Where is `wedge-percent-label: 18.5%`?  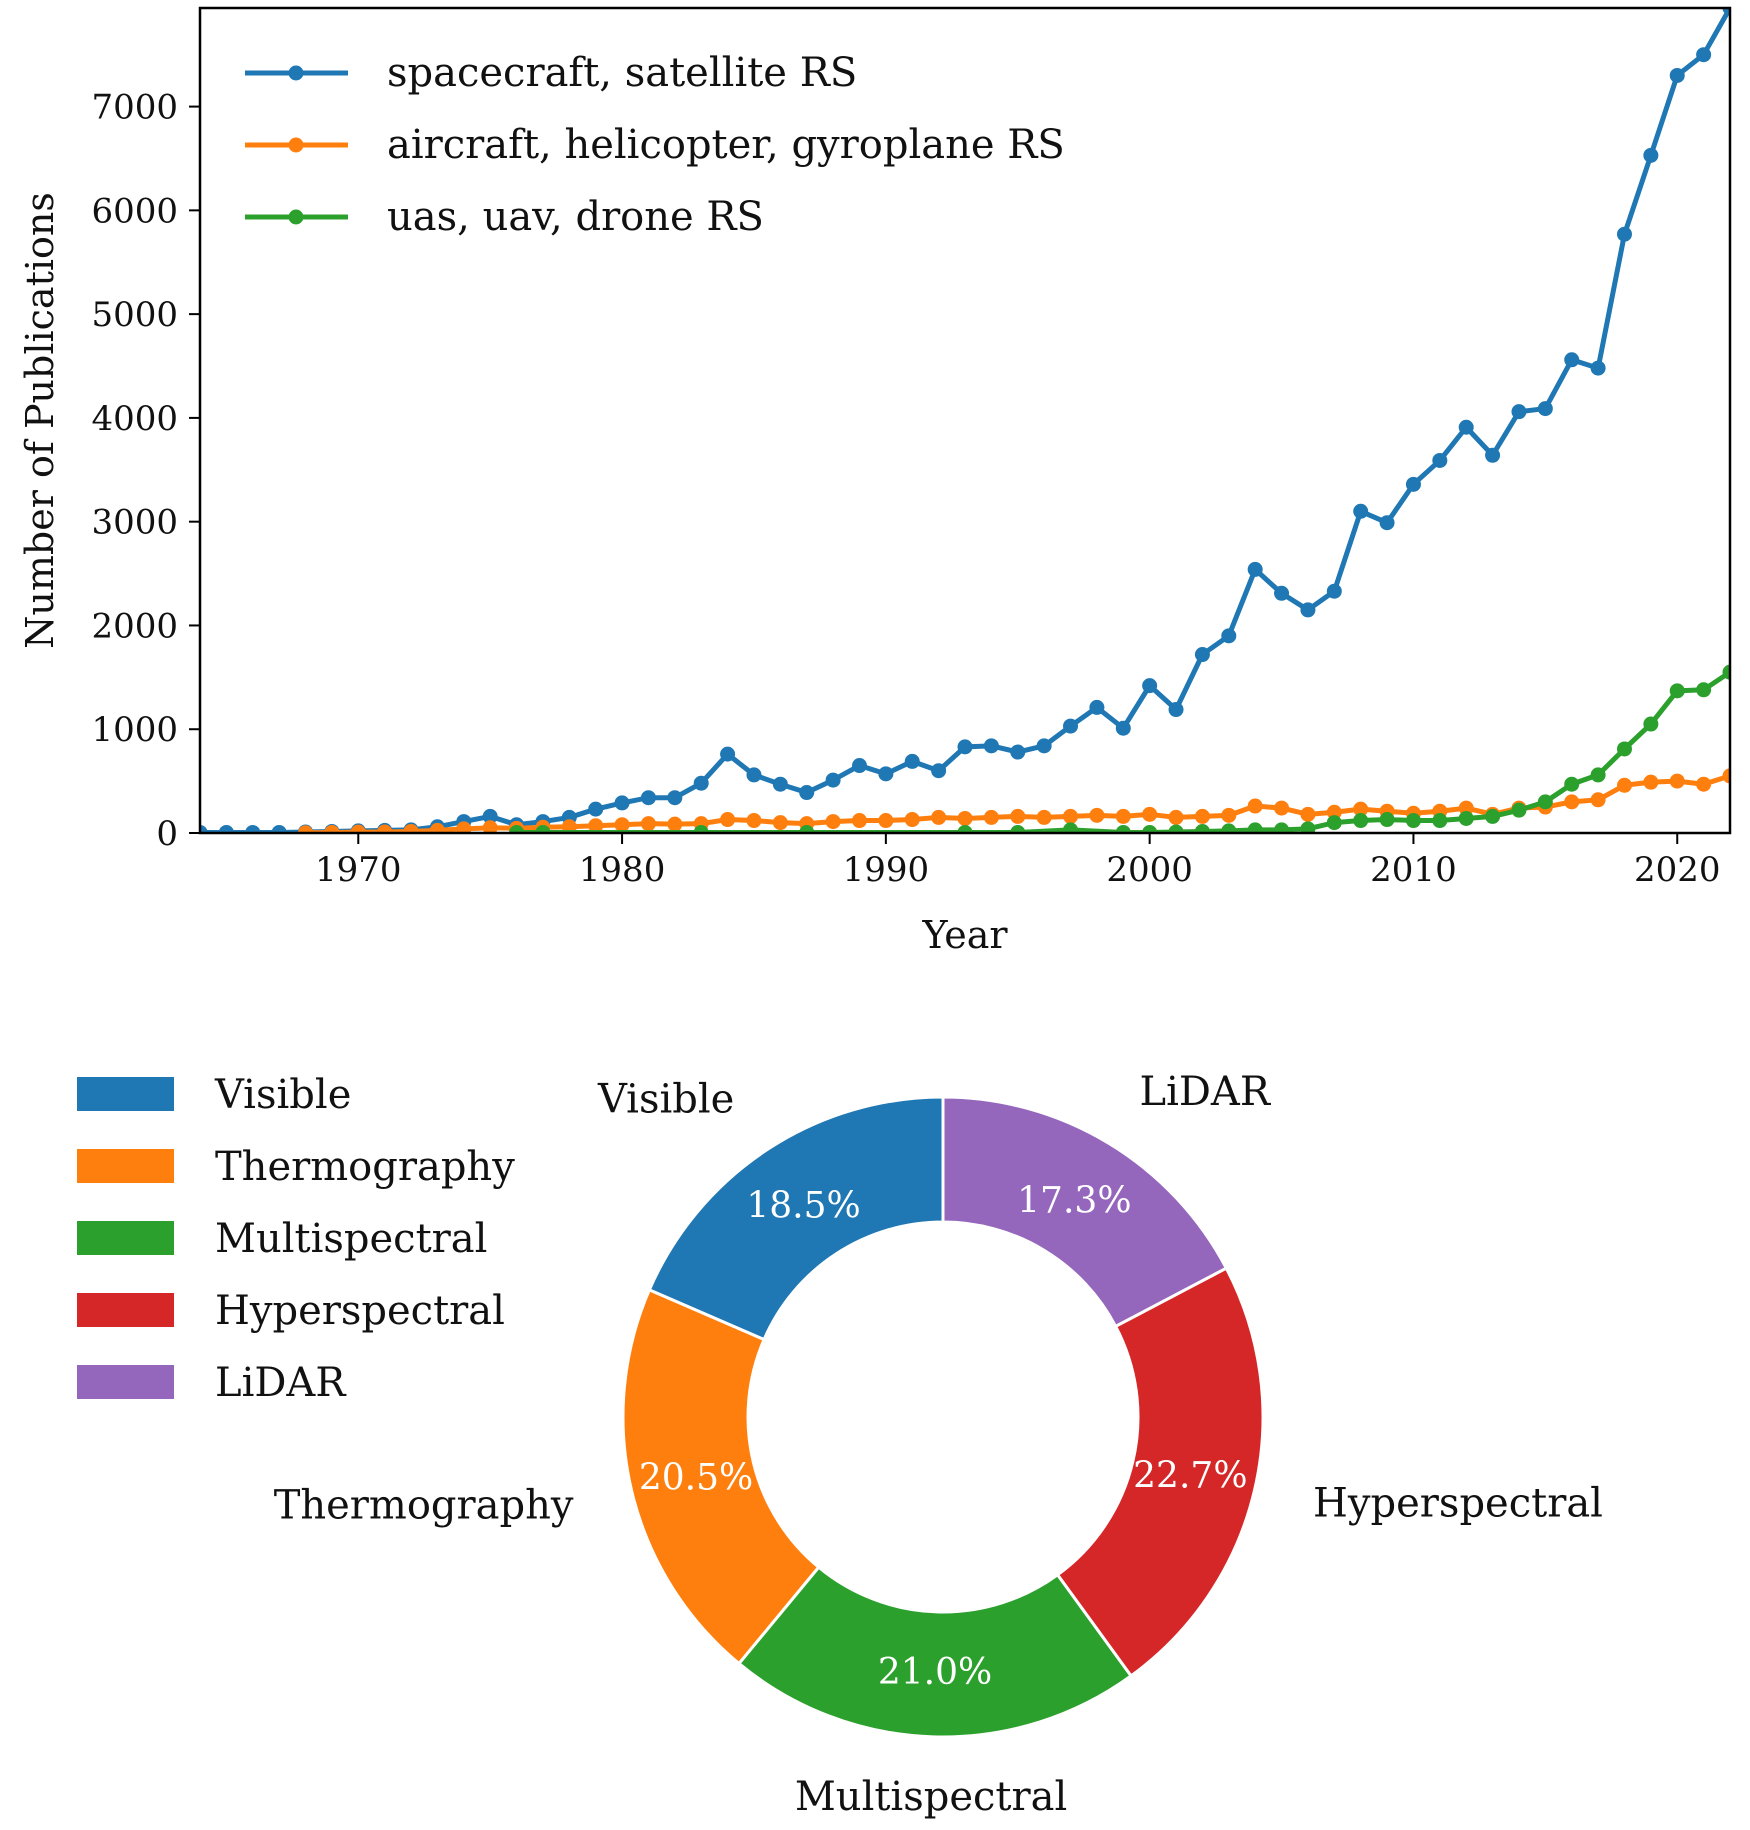 wedge-percent-label: 18.5% is located at coordinates (803, 1206).